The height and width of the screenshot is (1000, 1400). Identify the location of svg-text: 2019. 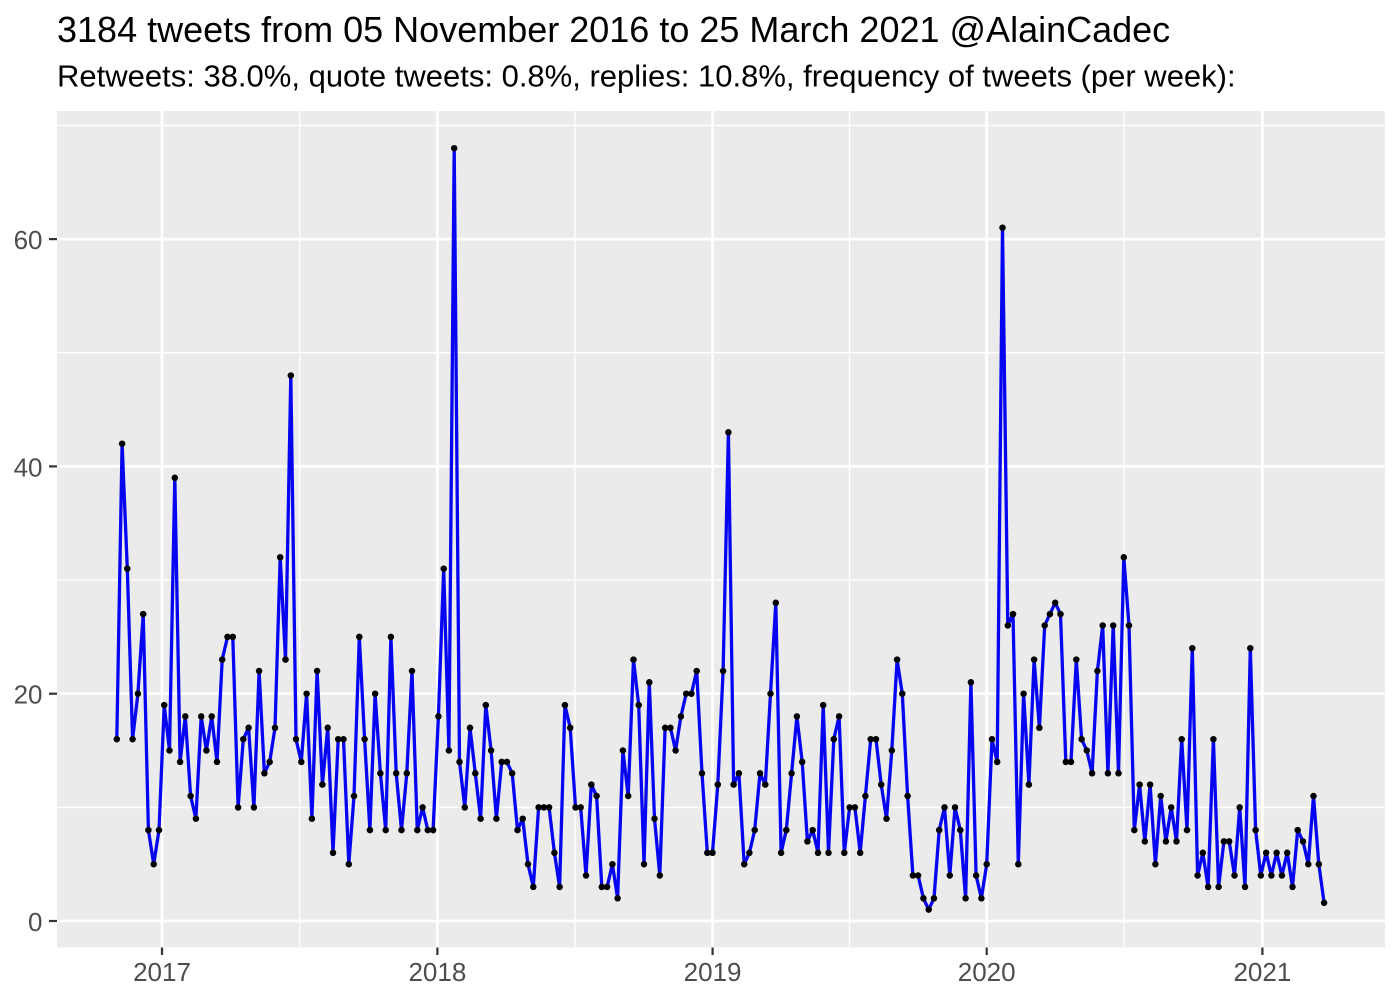
(713, 972).